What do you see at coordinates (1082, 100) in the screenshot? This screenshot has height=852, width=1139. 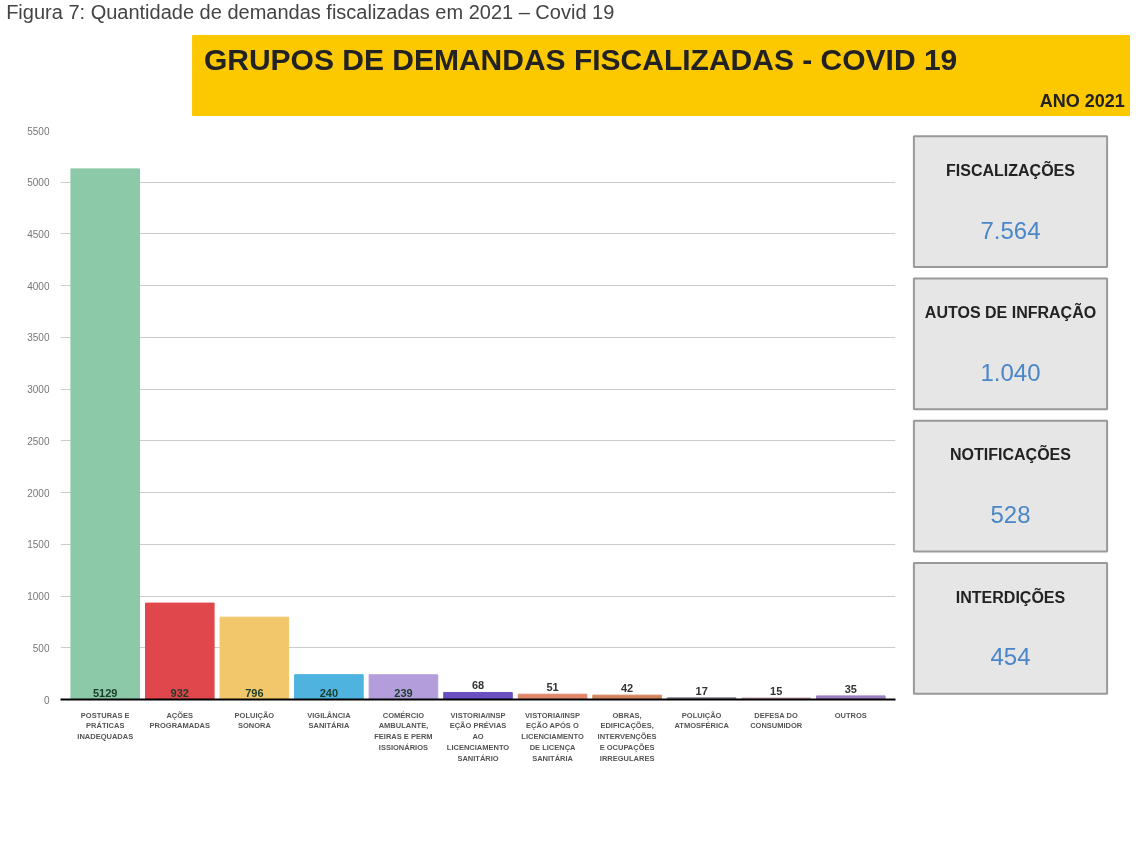 I see `text: ANO 2021` at bounding box center [1082, 100].